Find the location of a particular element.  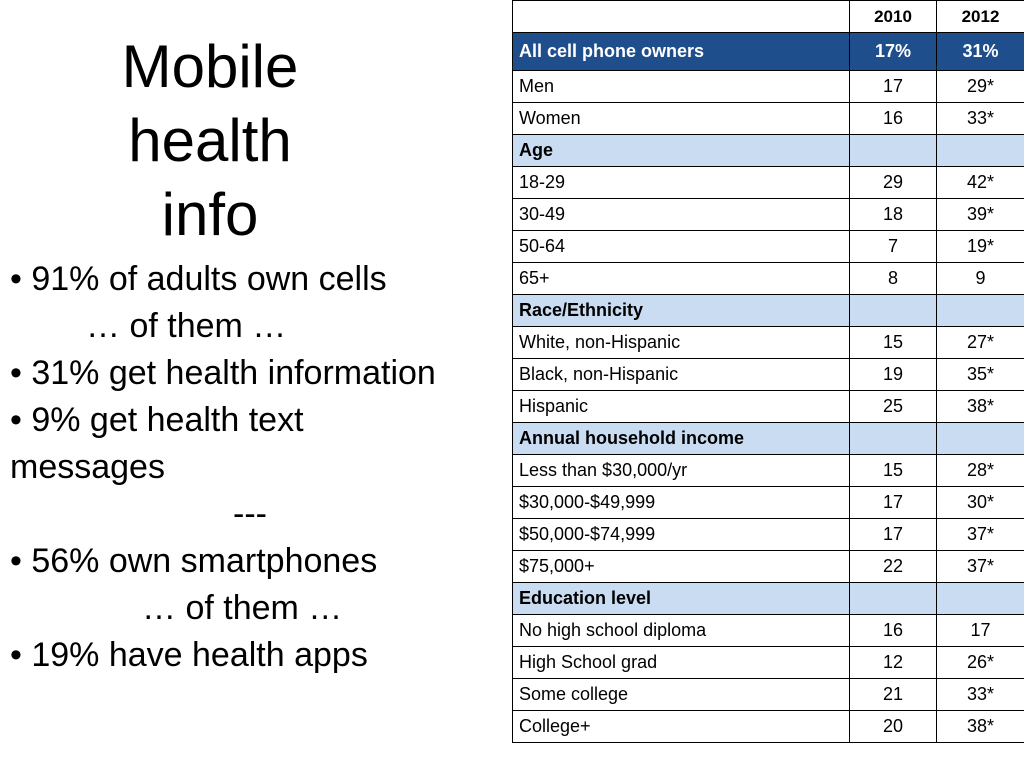

value-2010: 8 is located at coordinates (893, 278).